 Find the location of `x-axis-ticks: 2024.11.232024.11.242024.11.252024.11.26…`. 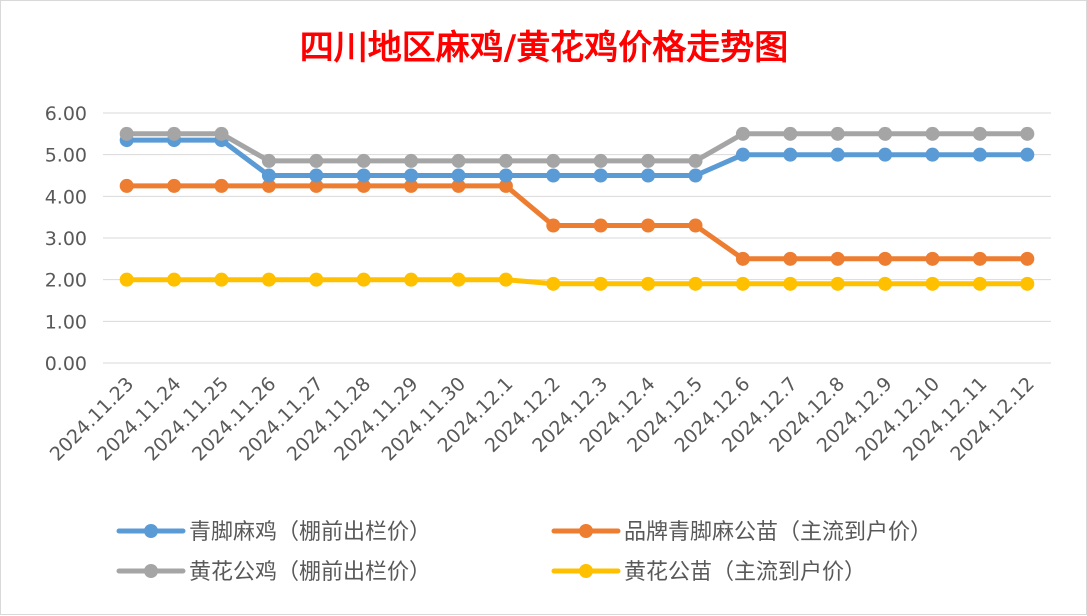

x-axis-ticks: 2024.11.232024.11.242024.11.252024.11.26… is located at coordinates (542, 419).